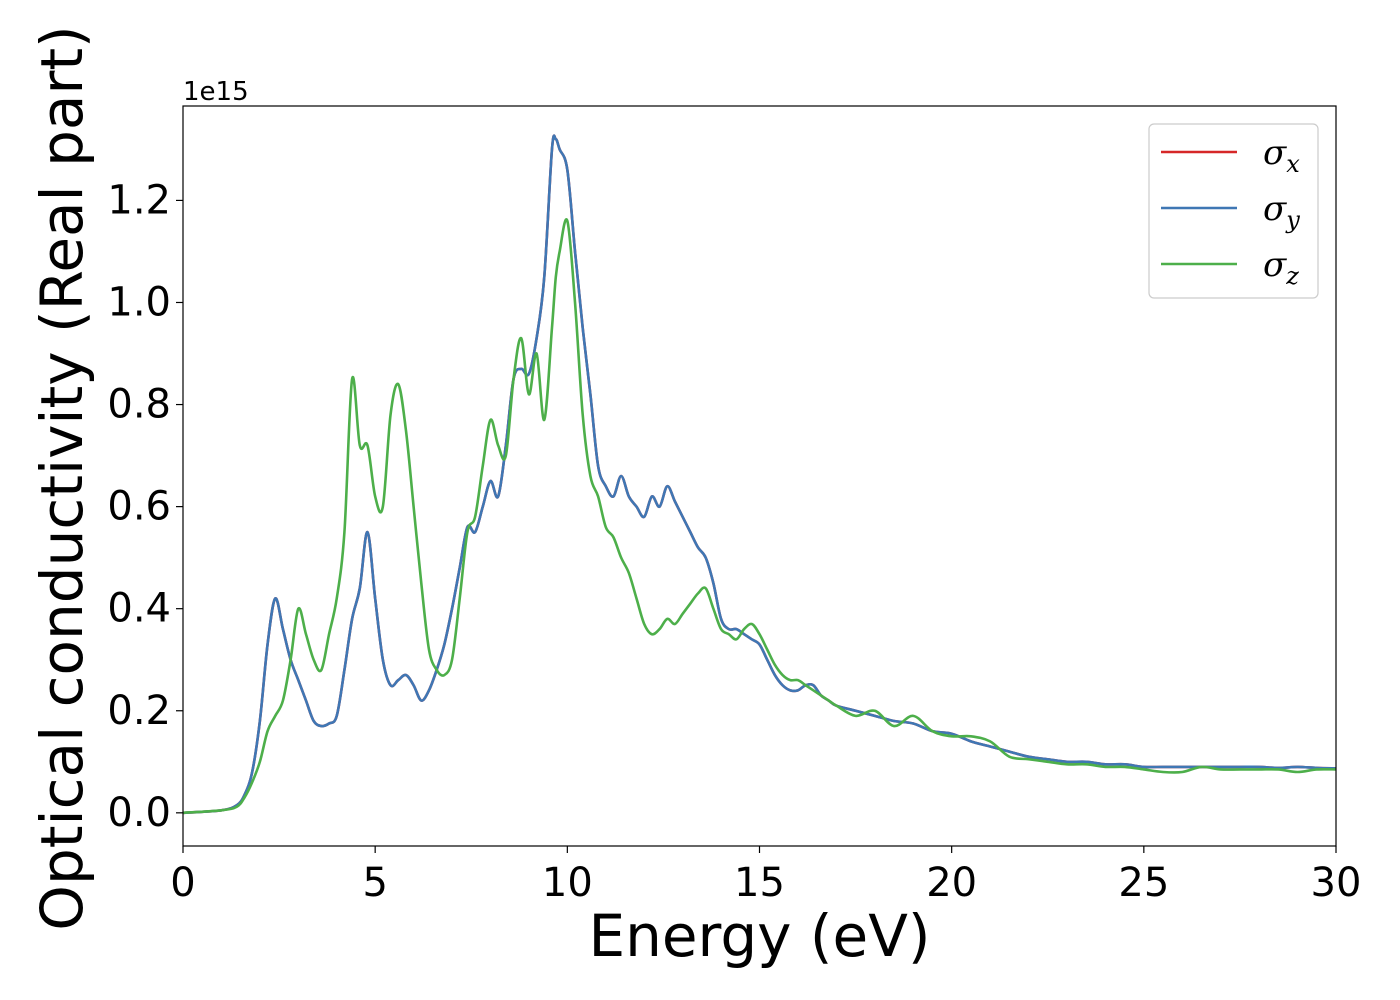 Image resolution: width=1400 pixels, height=1000 pixels. What do you see at coordinates (139, 711) in the screenshot?
I see `y-tick-label: 0.2` at bounding box center [139, 711].